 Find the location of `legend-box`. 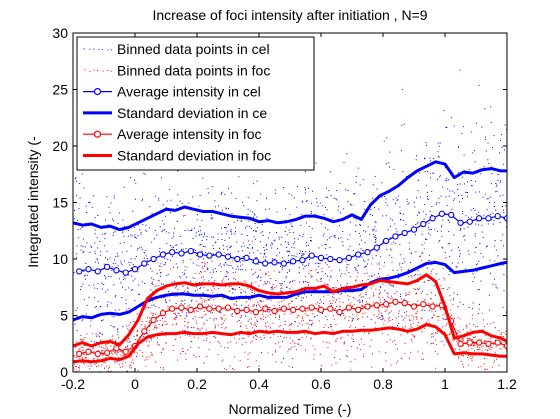

legend-box is located at coordinates (195, 103).